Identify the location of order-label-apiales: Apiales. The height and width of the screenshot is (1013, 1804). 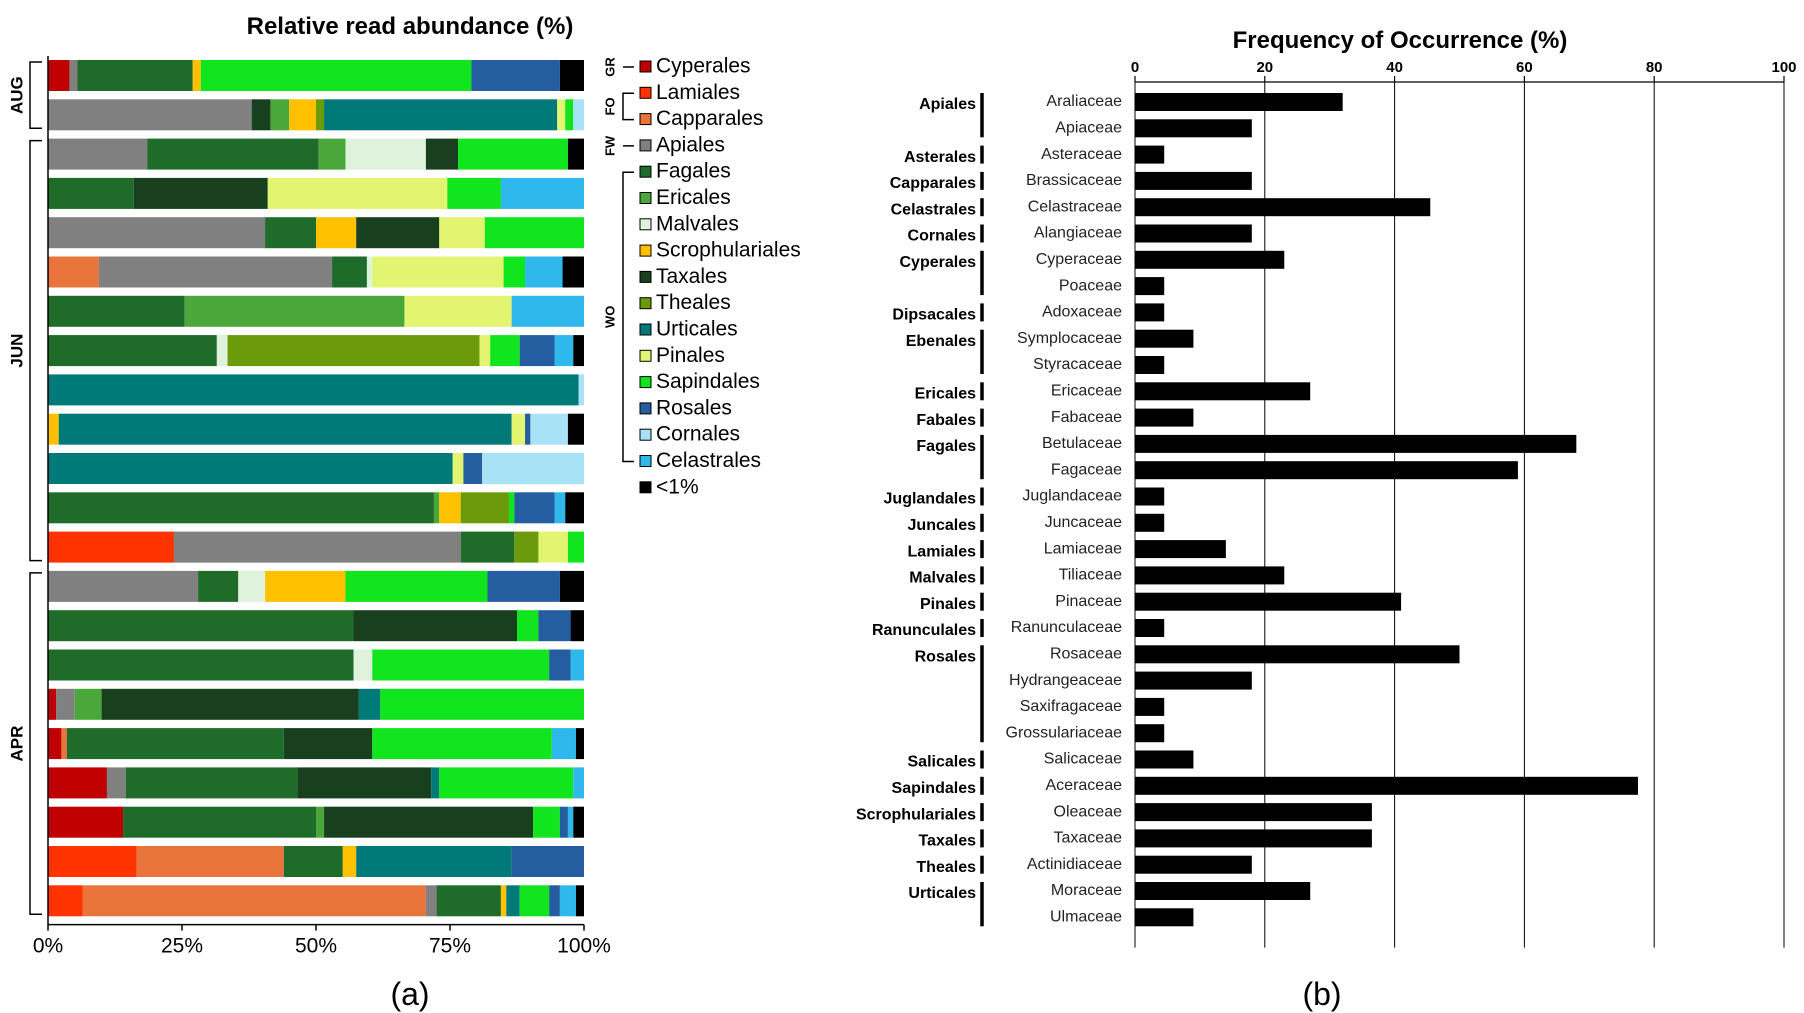
(947, 104).